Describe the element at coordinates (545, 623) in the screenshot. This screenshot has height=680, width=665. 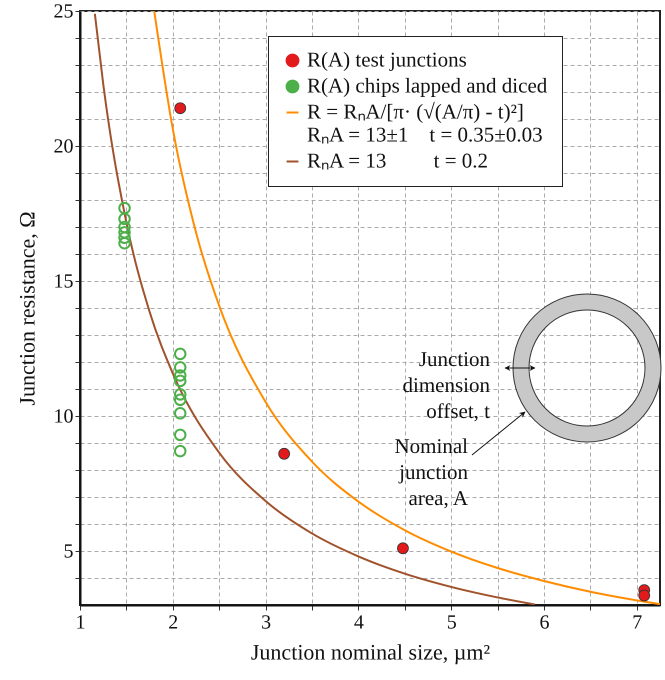
I see `x-tick-label: 6` at that location.